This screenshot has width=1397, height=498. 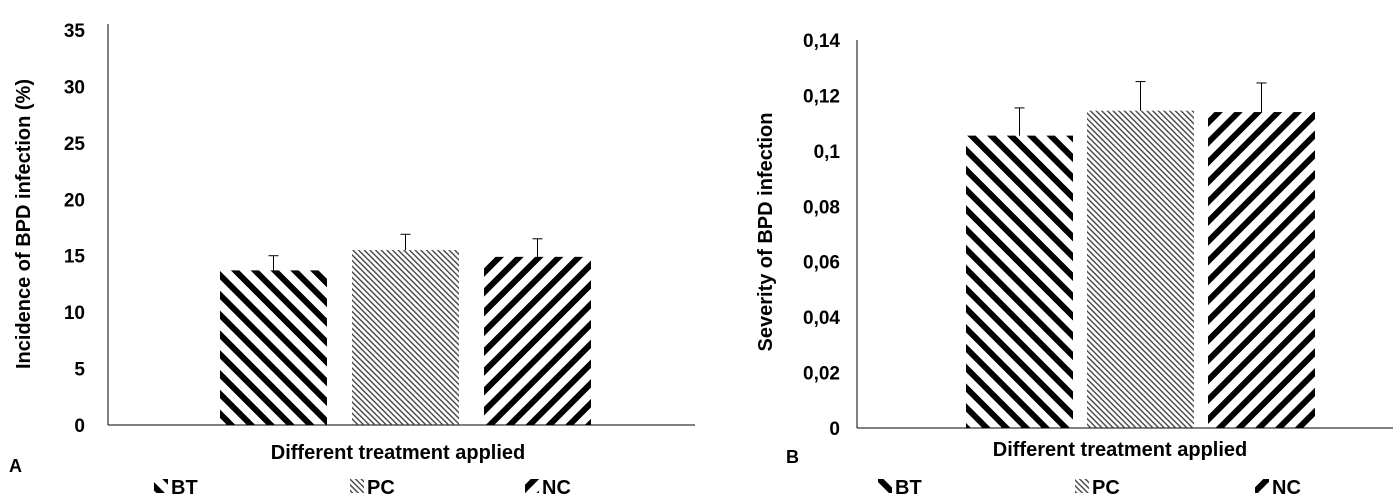 What do you see at coordinates (15, 466) in the screenshot?
I see `panel-label-a: A` at bounding box center [15, 466].